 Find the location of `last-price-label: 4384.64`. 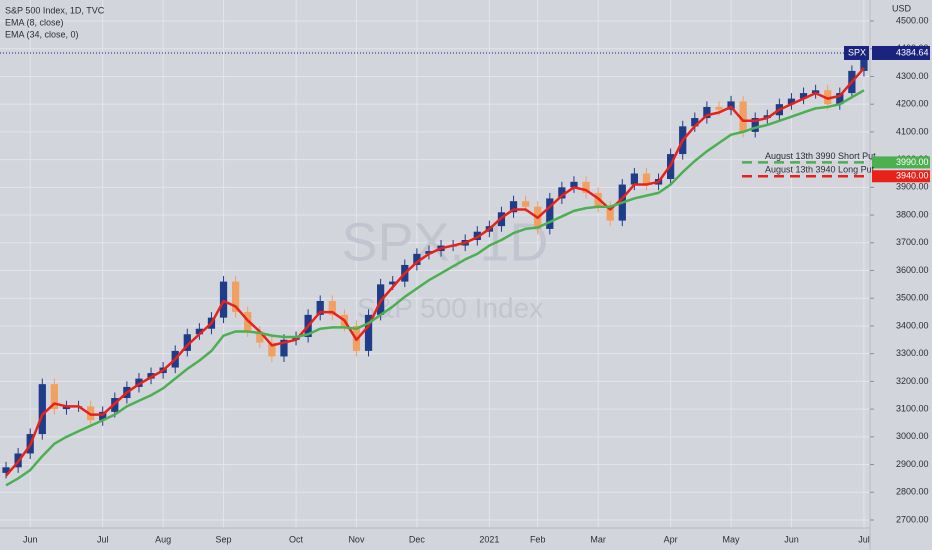

last-price-label: 4384.64 is located at coordinates (912, 52).